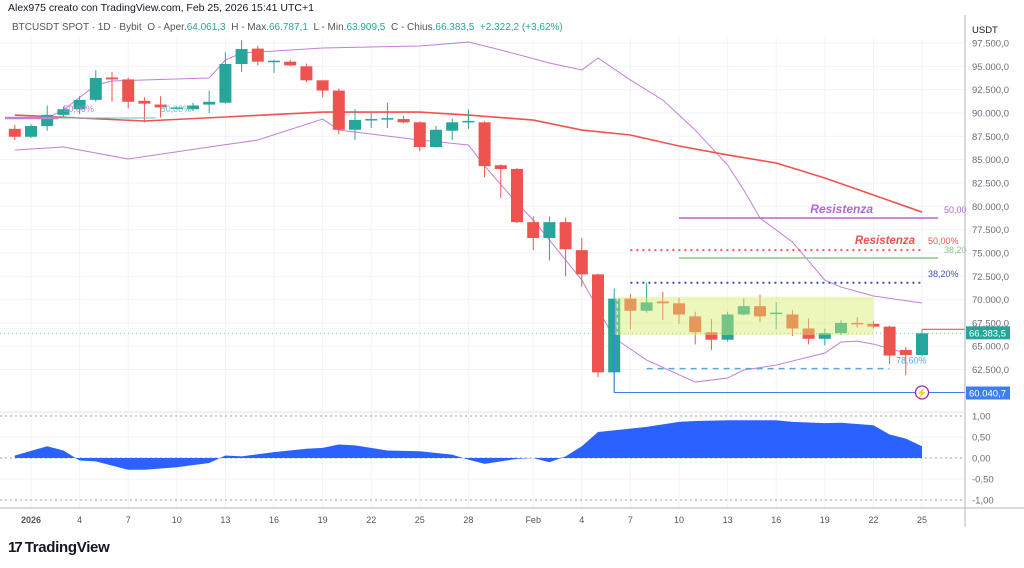 This screenshot has height=568, width=1024. Describe the element at coordinates (15, 547) in the screenshot. I see `tradingview-logo-icon: 17` at that location.